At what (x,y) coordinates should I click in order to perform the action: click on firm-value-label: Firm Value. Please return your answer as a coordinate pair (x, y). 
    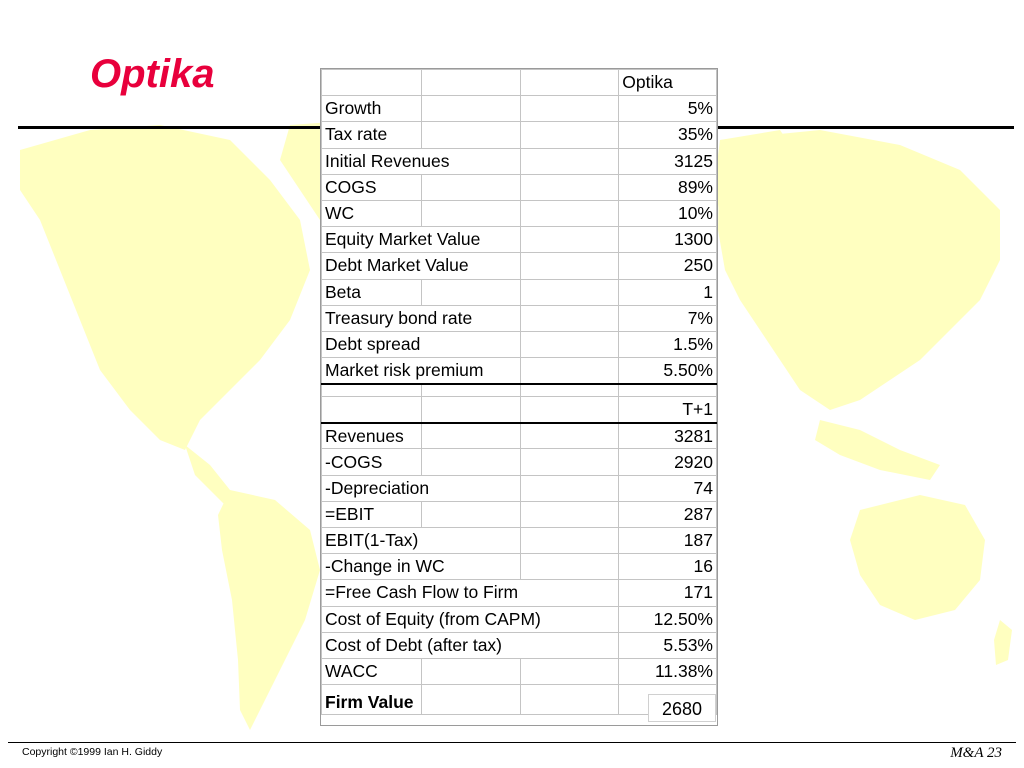
    Looking at the image, I should click on (371, 700).